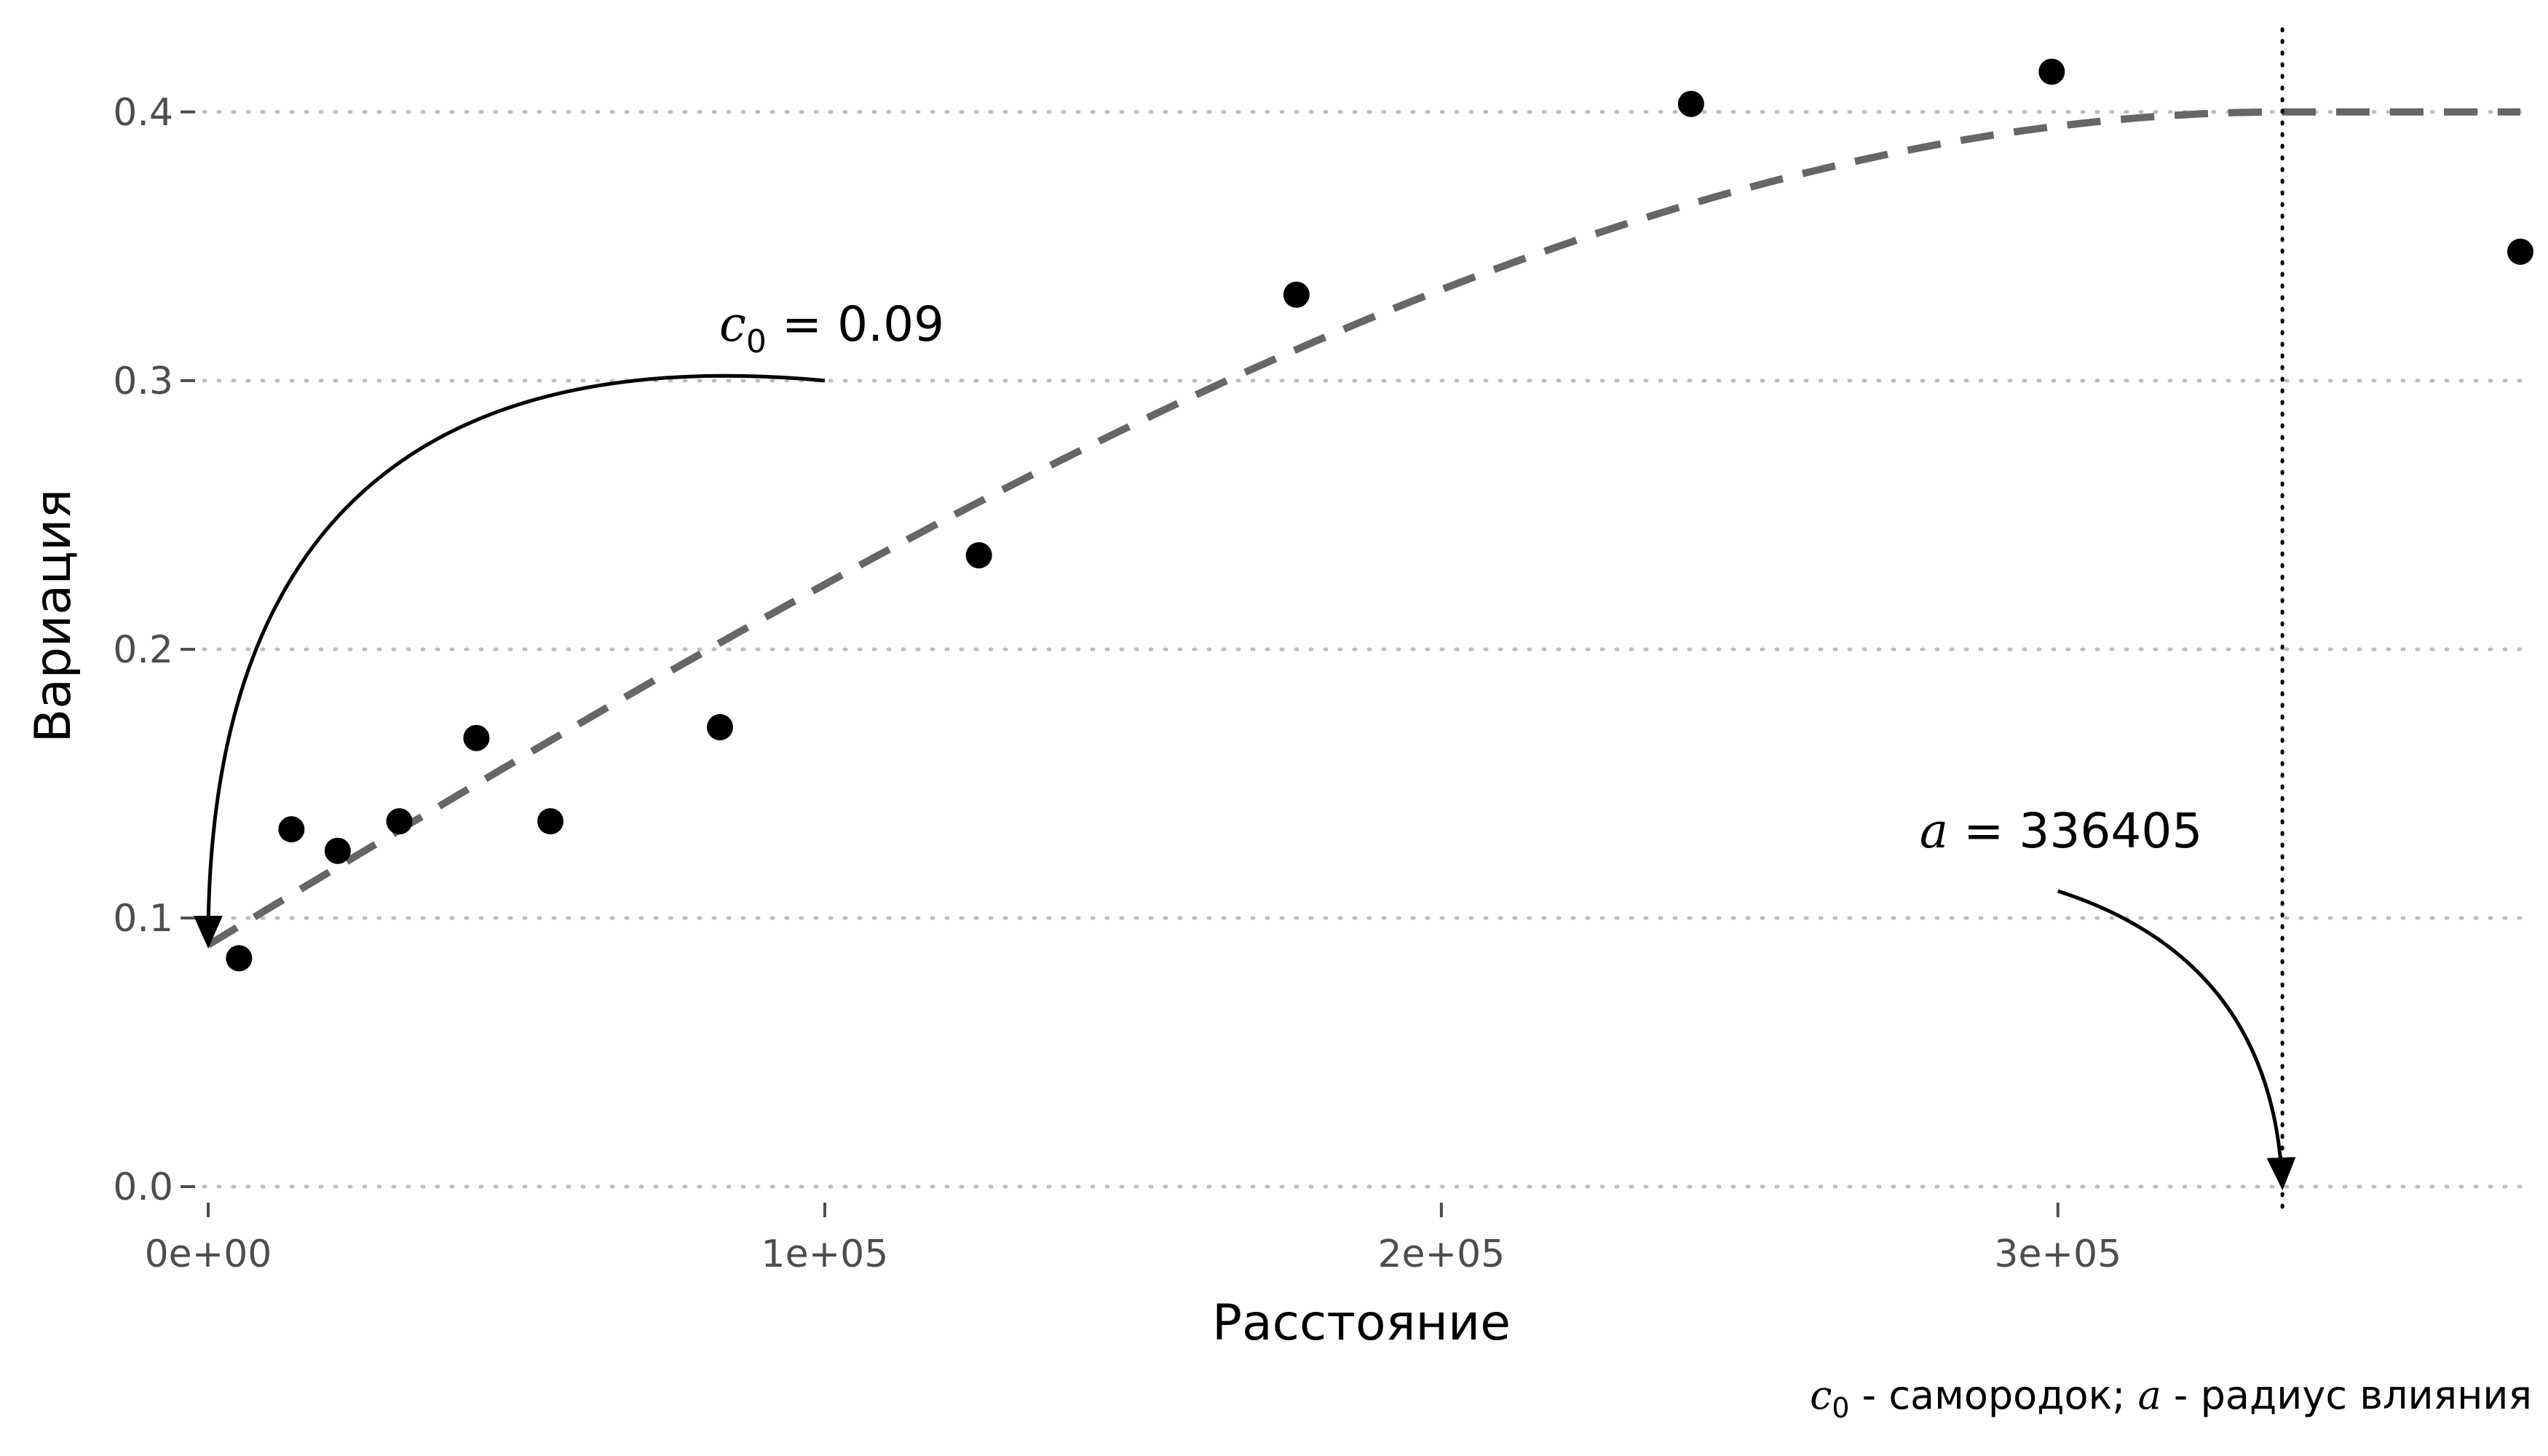 The width and height of the screenshot is (2548, 1456). What do you see at coordinates (143, 381) in the screenshot?
I see `y-tick-label: 0.3` at bounding box center [143, 381].